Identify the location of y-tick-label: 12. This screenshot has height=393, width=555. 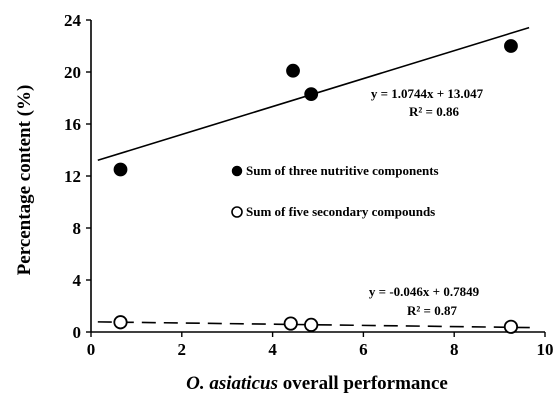
(72, 176).